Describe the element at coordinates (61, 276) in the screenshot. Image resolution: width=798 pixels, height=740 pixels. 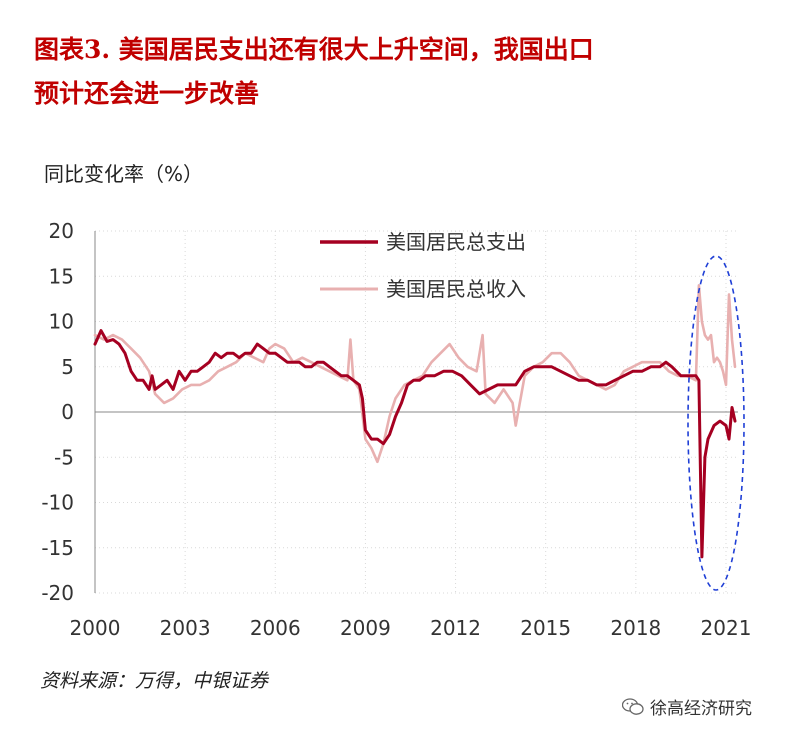
I see `y-tick-label: 15` at that location.